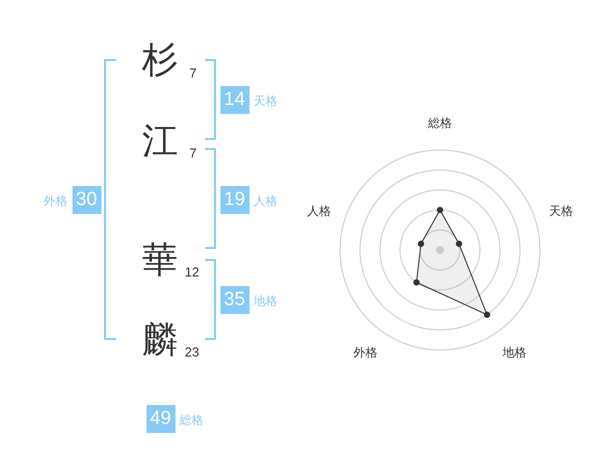 Image resolution: width=600 pixels, height=470 pixels. Describe the element at coordinates (234, 100) in the screenshot. I see `text: 14` at that location.